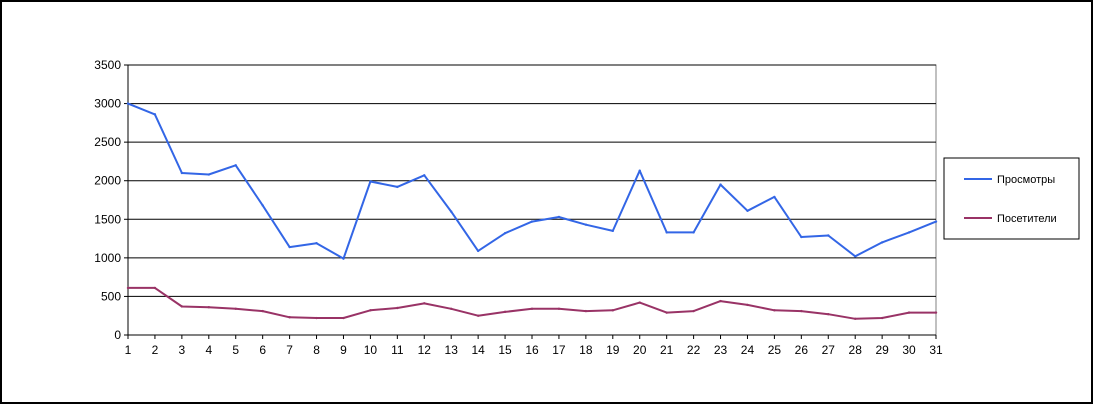 Image resolution: width=1093 pixels, height=404 pixels. Describe the element at coordinates (802, 350) in the screenshot. I see `x-tick-label: 26` at that location.